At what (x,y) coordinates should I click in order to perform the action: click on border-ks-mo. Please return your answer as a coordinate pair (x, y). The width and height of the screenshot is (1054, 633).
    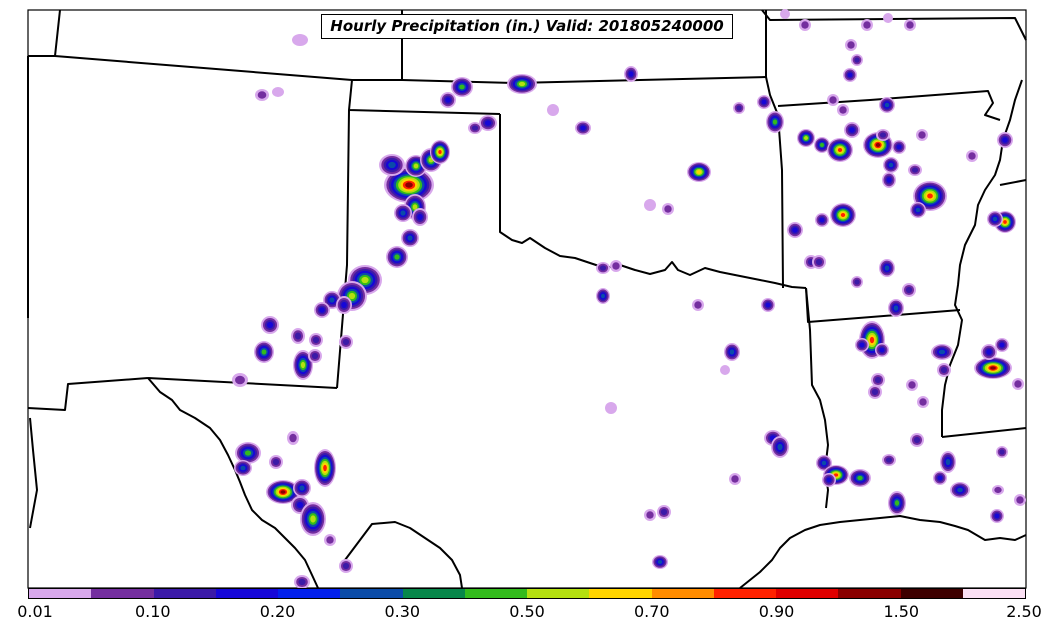
    Looking at the image, I should click on (774, 149).